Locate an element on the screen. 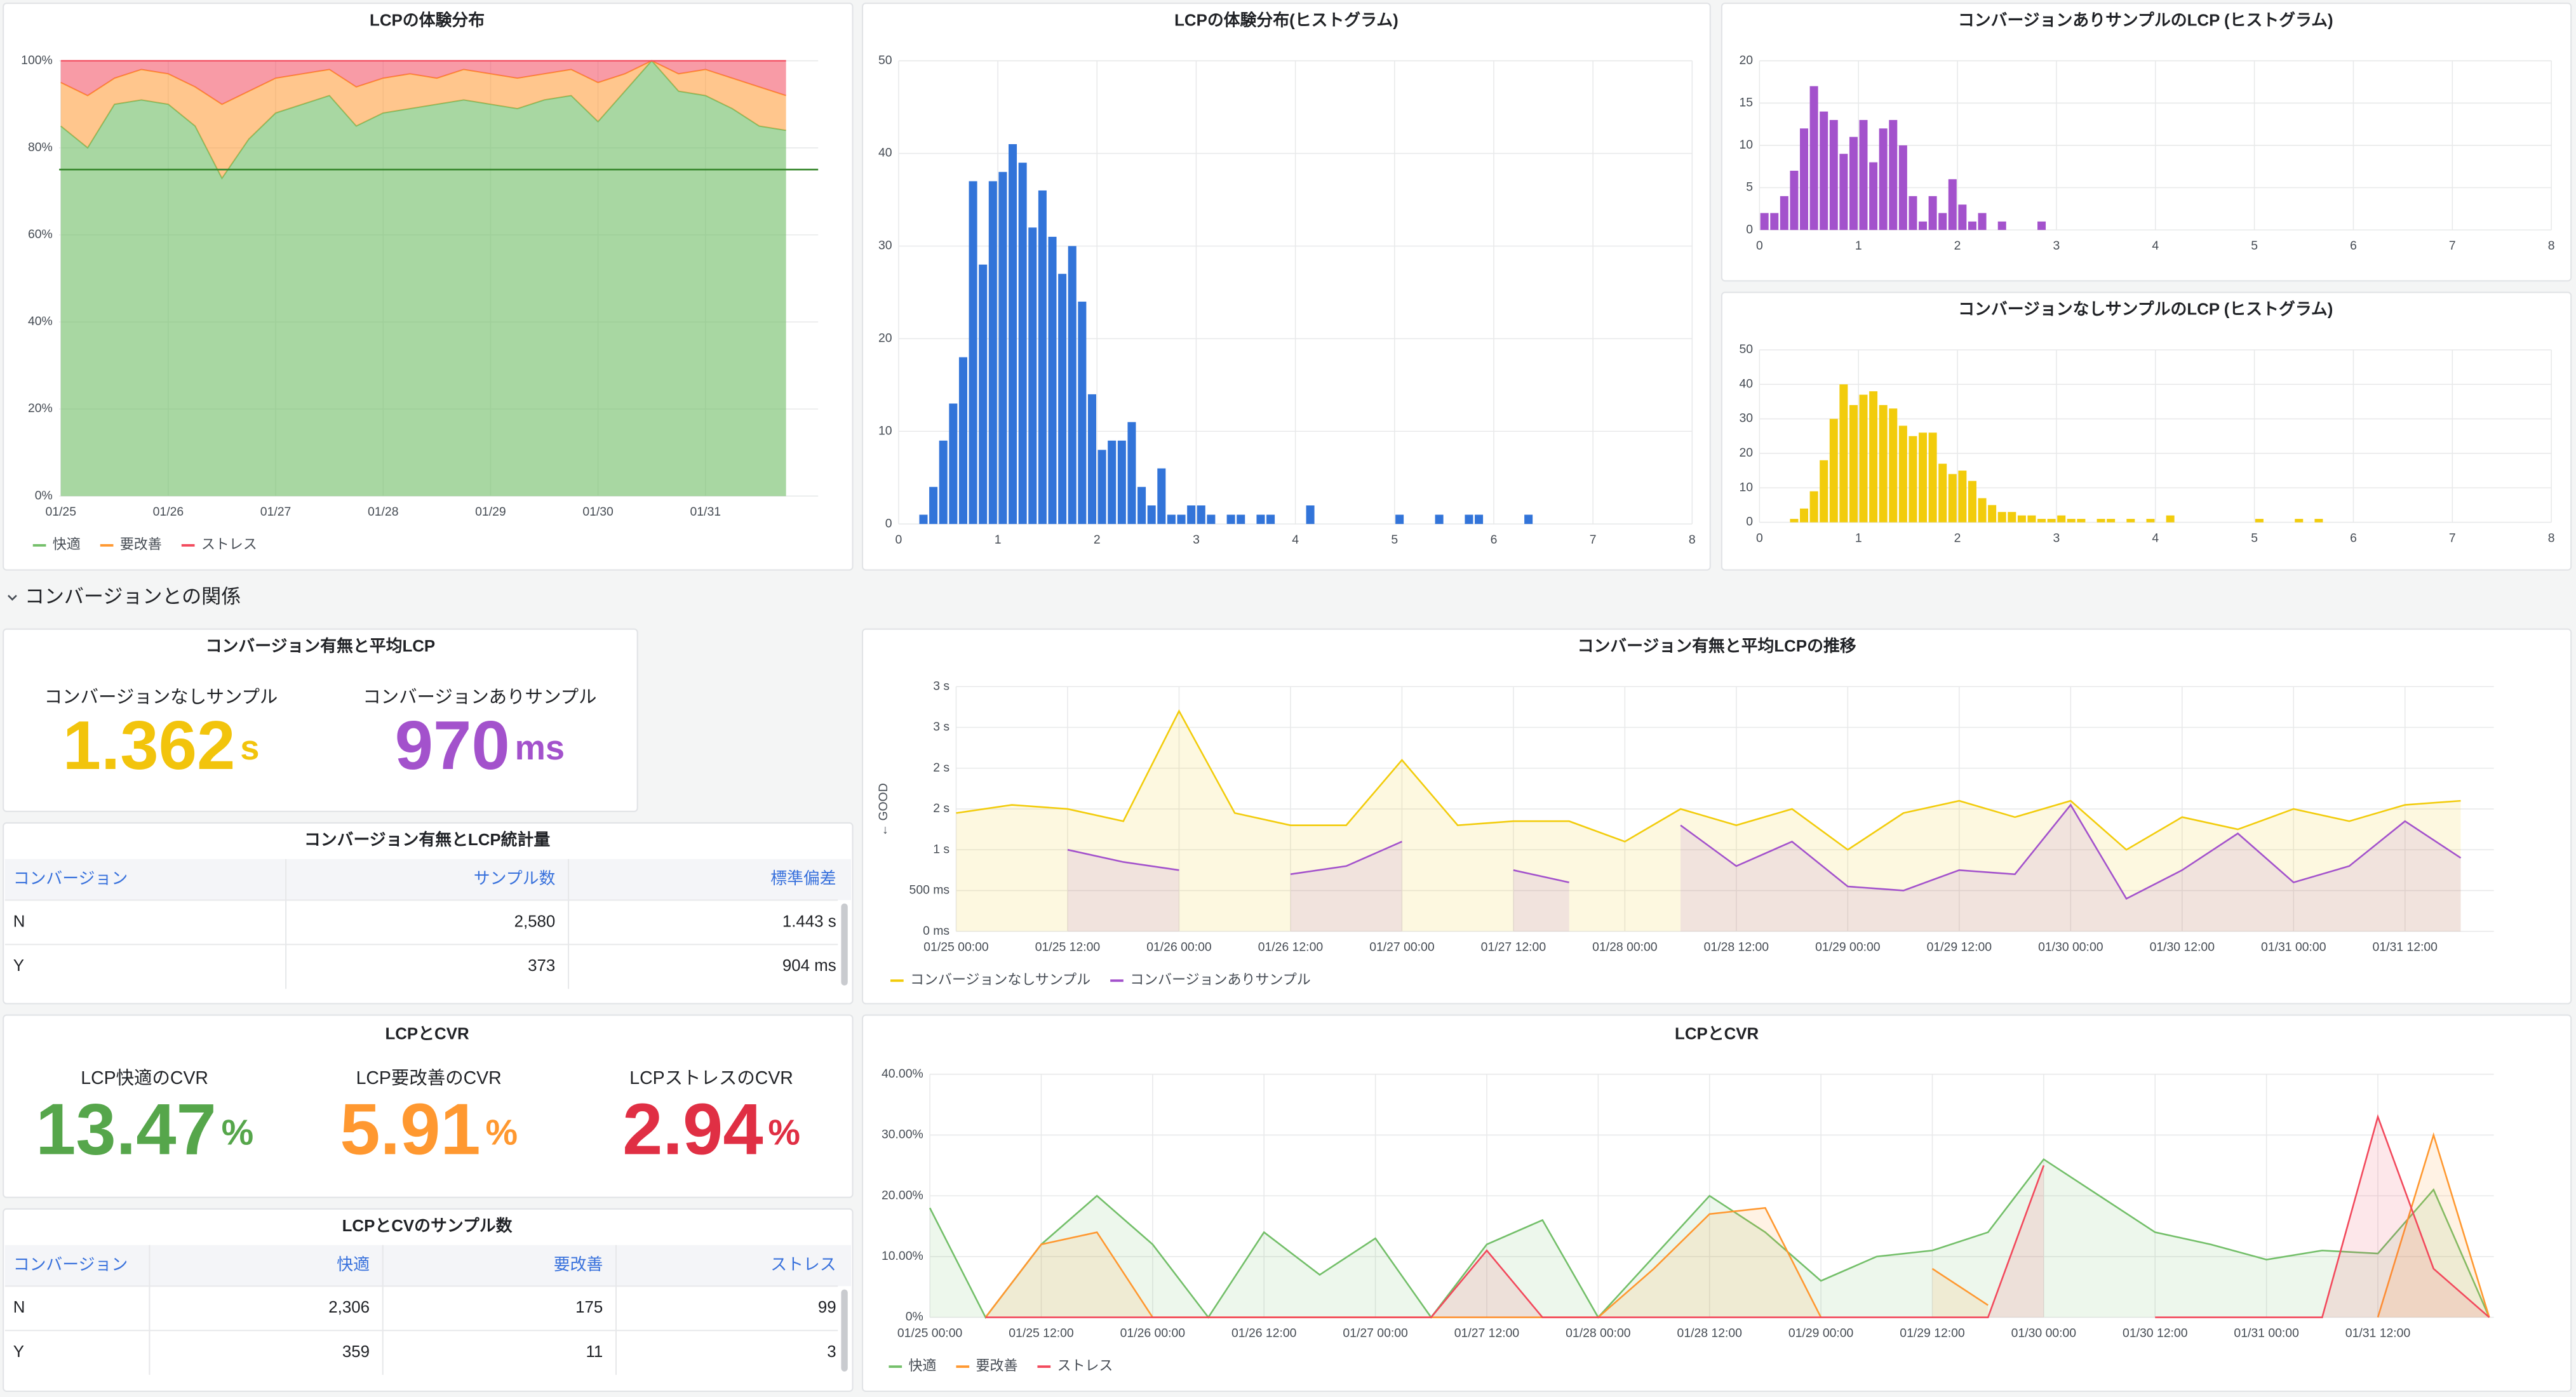 Image resolution: width=2576 pixels, height=1397 pixels. x-tick-label: 2 is located at coordinates (1957, 538).